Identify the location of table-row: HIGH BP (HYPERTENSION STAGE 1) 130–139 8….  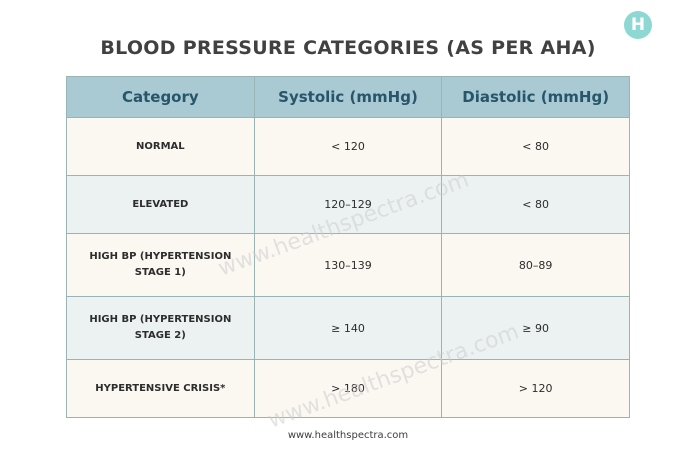
(348, 265).